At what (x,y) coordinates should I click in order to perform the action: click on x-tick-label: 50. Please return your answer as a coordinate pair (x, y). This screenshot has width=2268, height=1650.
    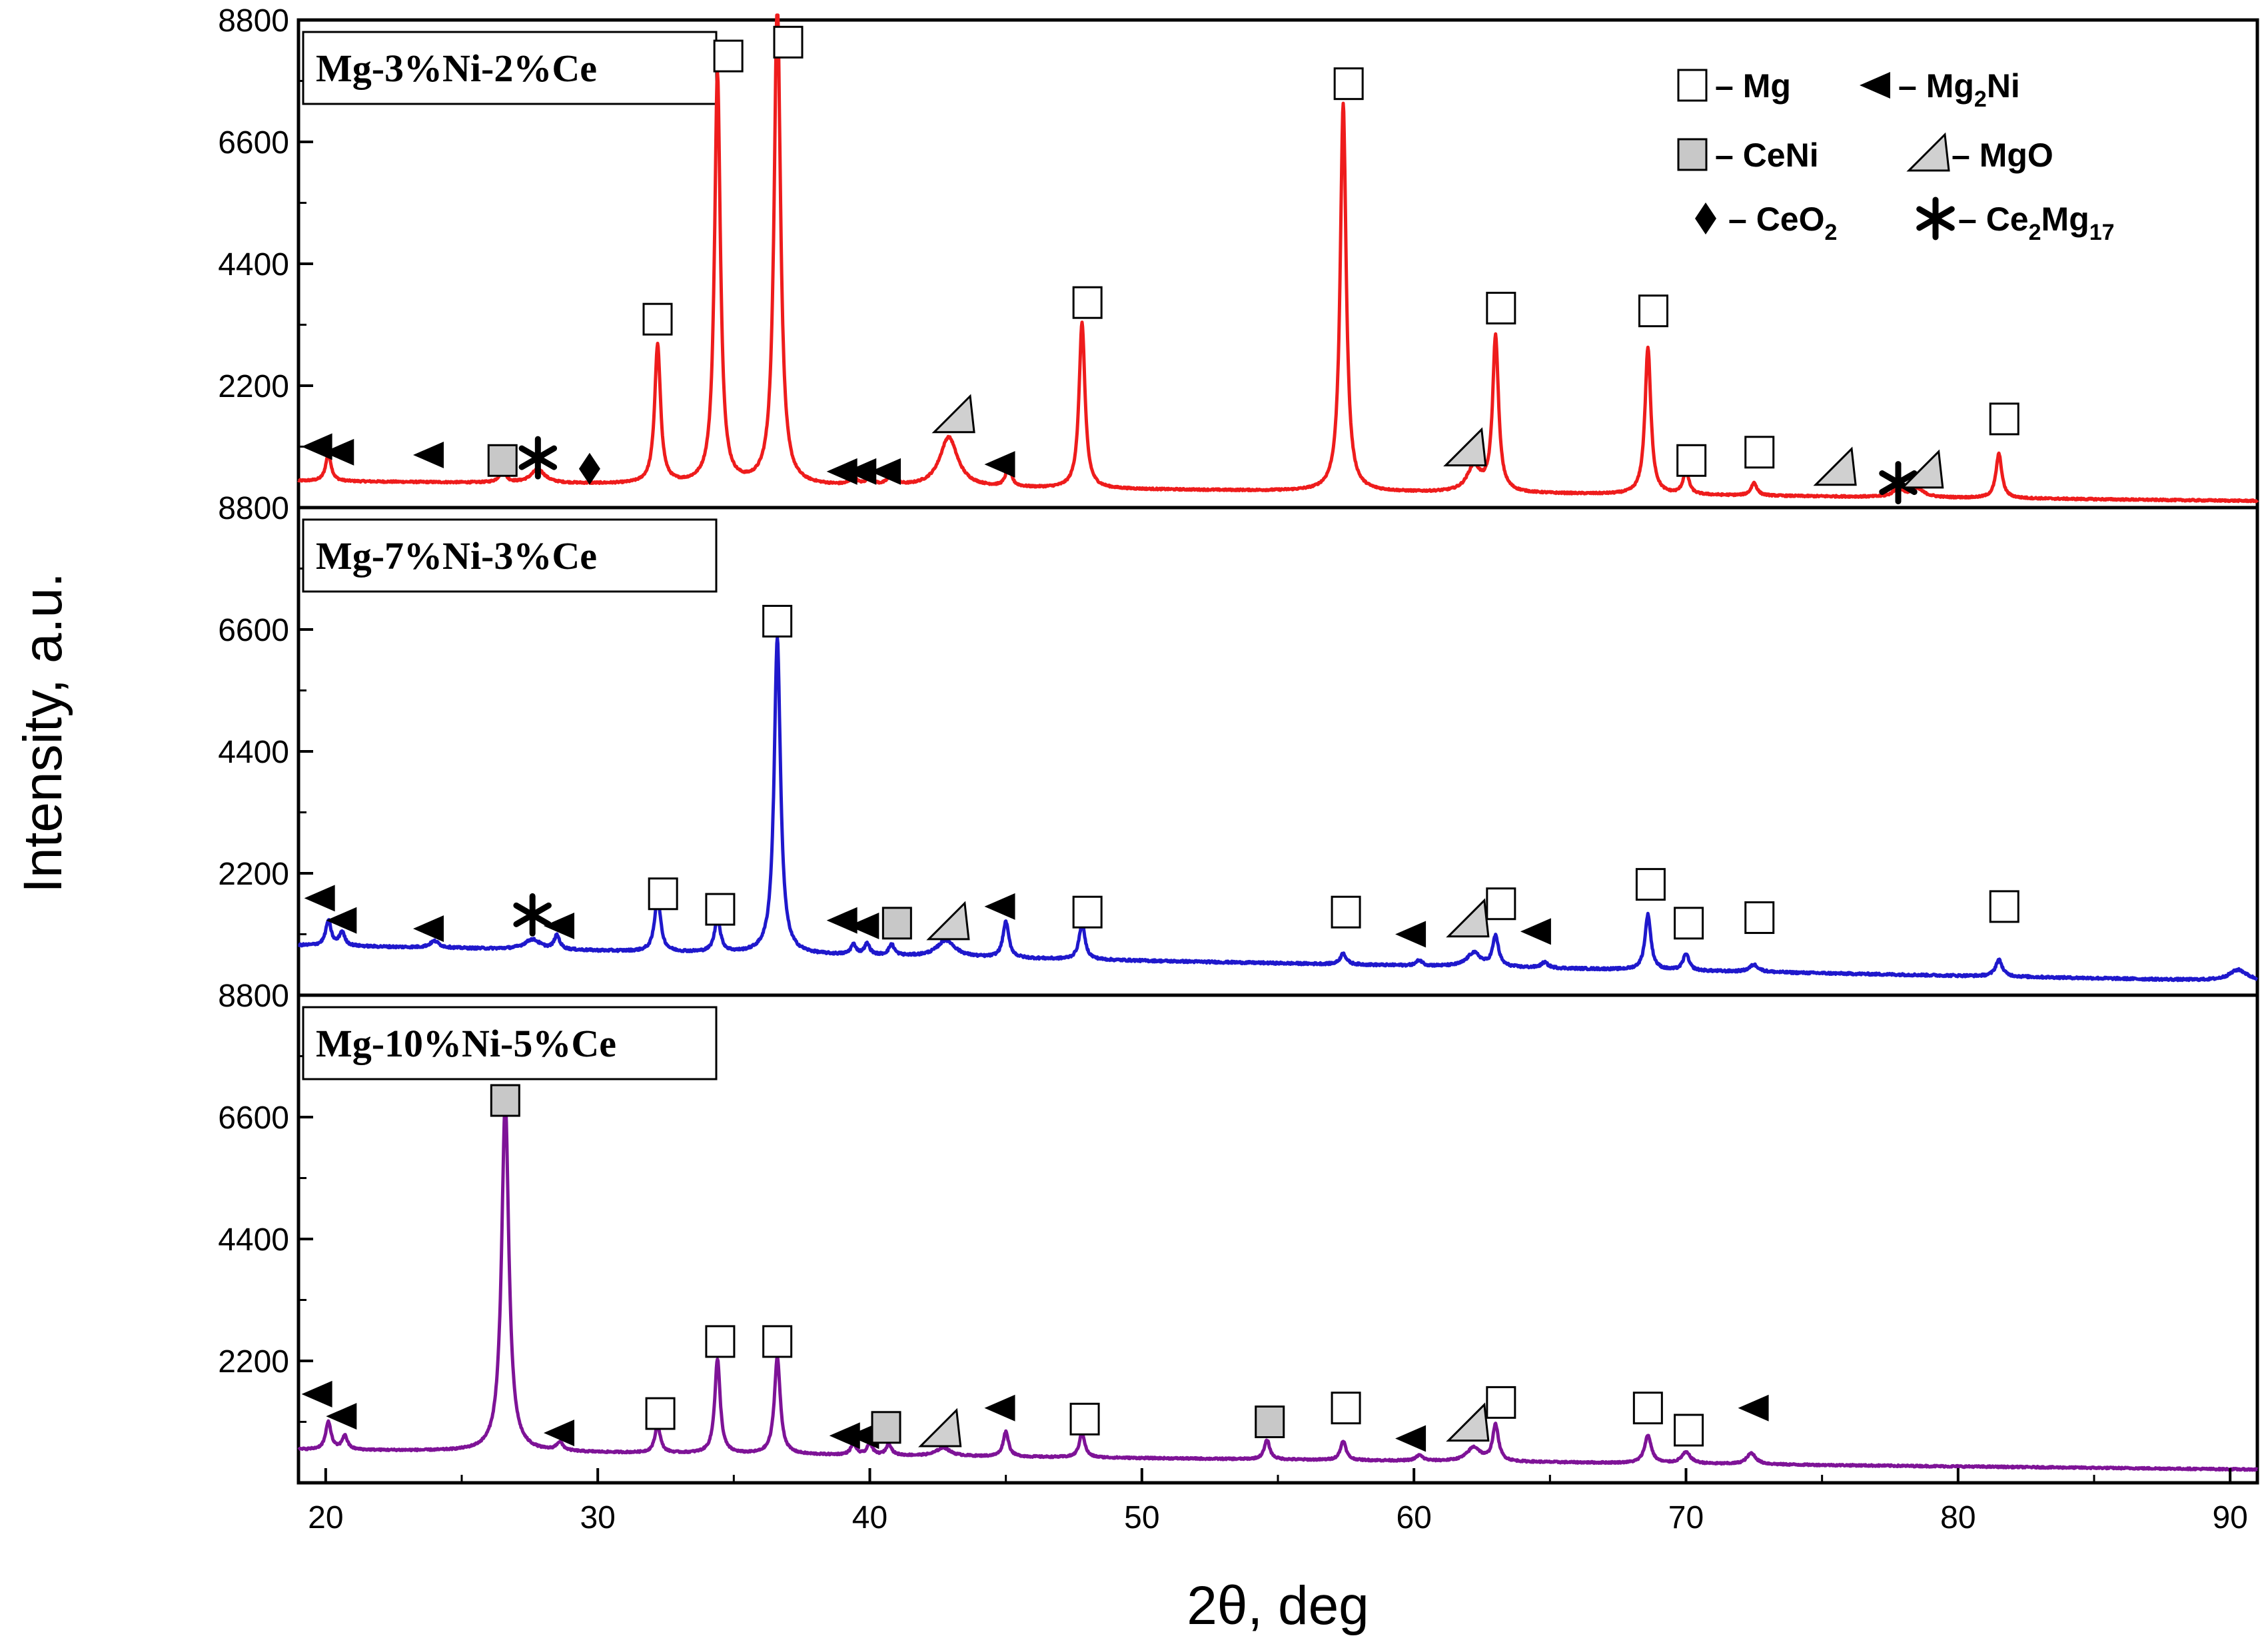
    Looking at the image, I should click on (1141, 1517).